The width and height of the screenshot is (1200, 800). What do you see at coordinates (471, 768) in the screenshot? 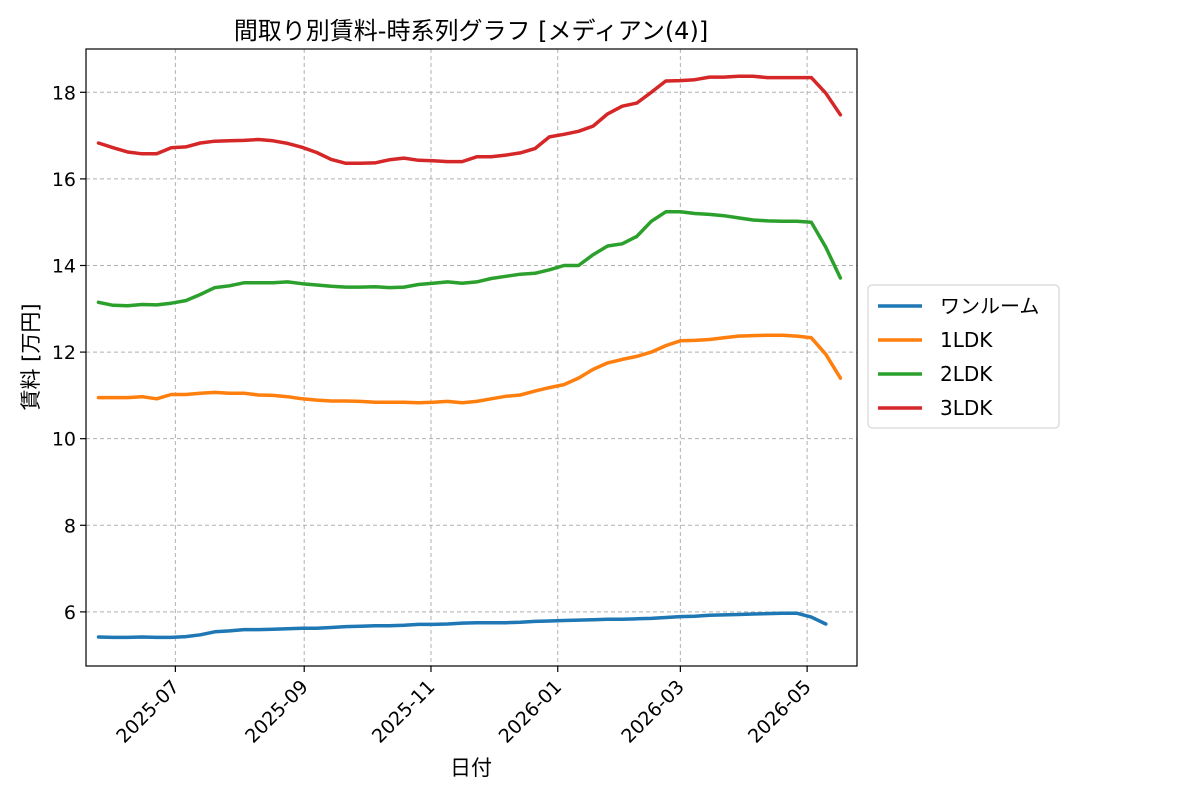
I see `x-axis-label: 日付` at bounding box center [471, 768].